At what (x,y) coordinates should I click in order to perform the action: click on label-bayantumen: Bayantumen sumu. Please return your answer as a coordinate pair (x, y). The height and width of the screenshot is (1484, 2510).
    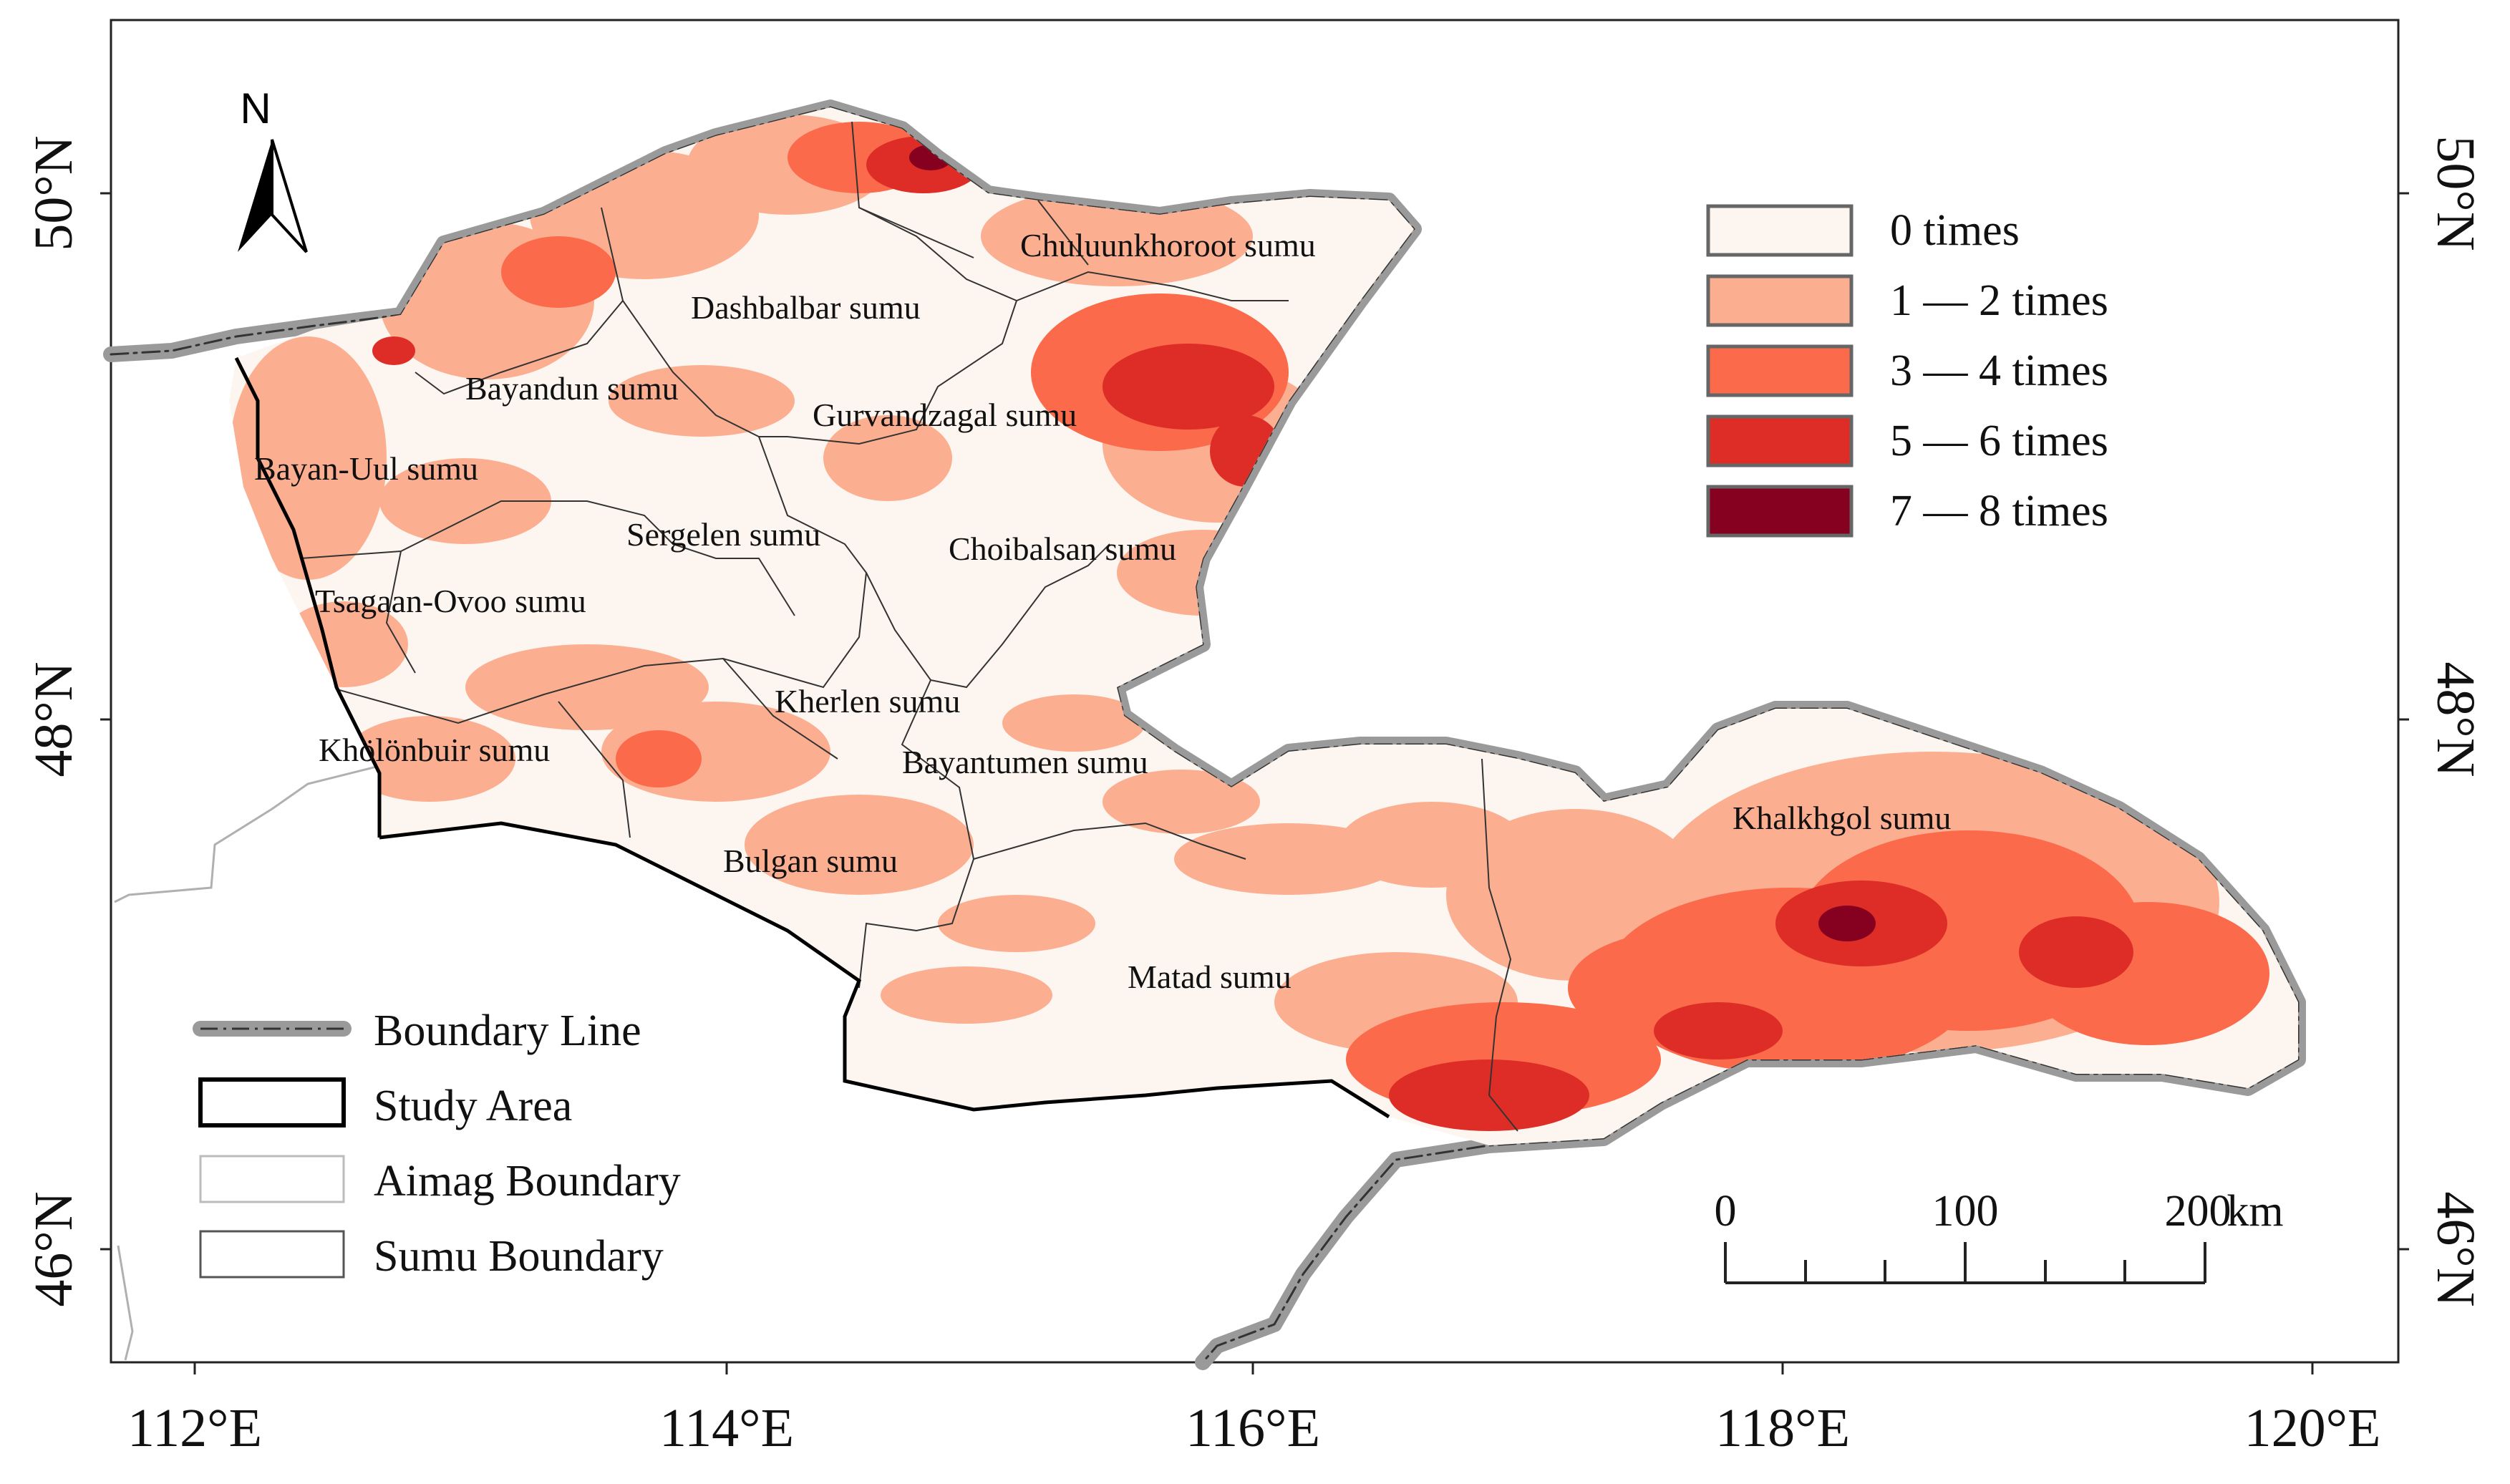
    Looking at the image, I should click on (1025, 762).